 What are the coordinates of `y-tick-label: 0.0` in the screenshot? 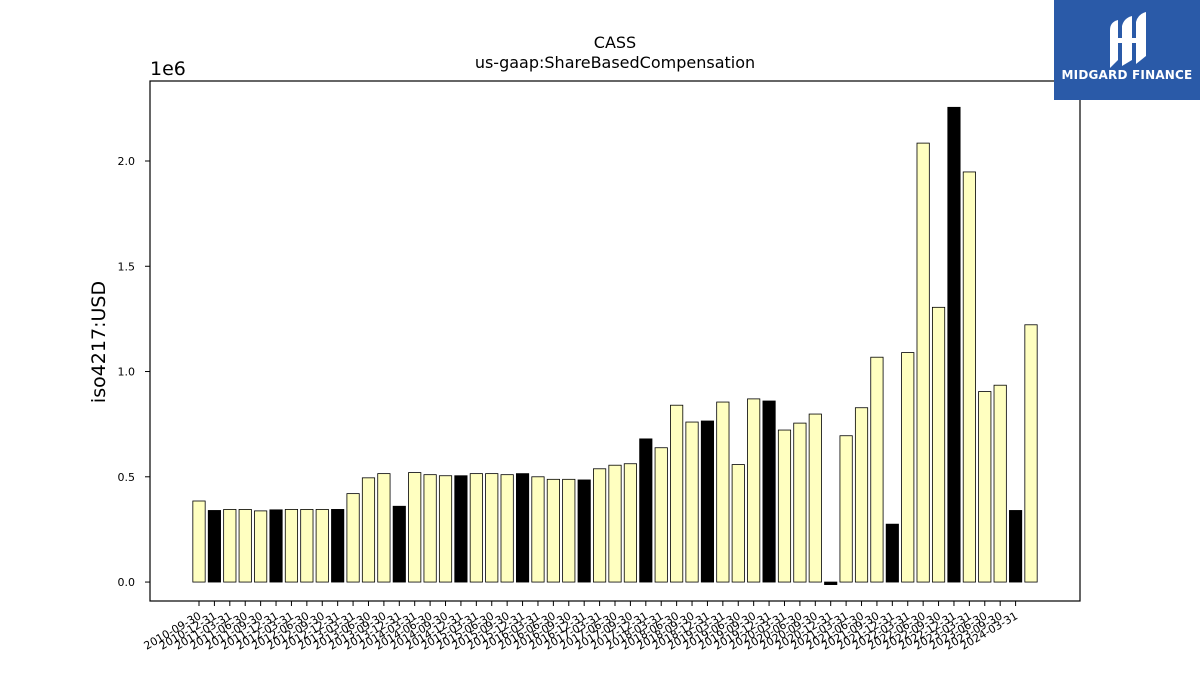 It's located at (127, 582).